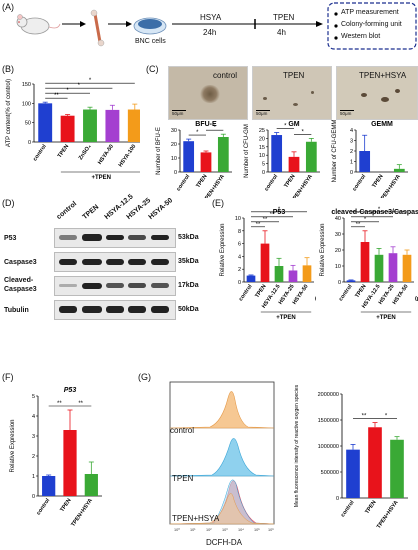 This screenshot has width=418, height=550. I want to click on y-tick-label: 1000000, so click(328, 447).